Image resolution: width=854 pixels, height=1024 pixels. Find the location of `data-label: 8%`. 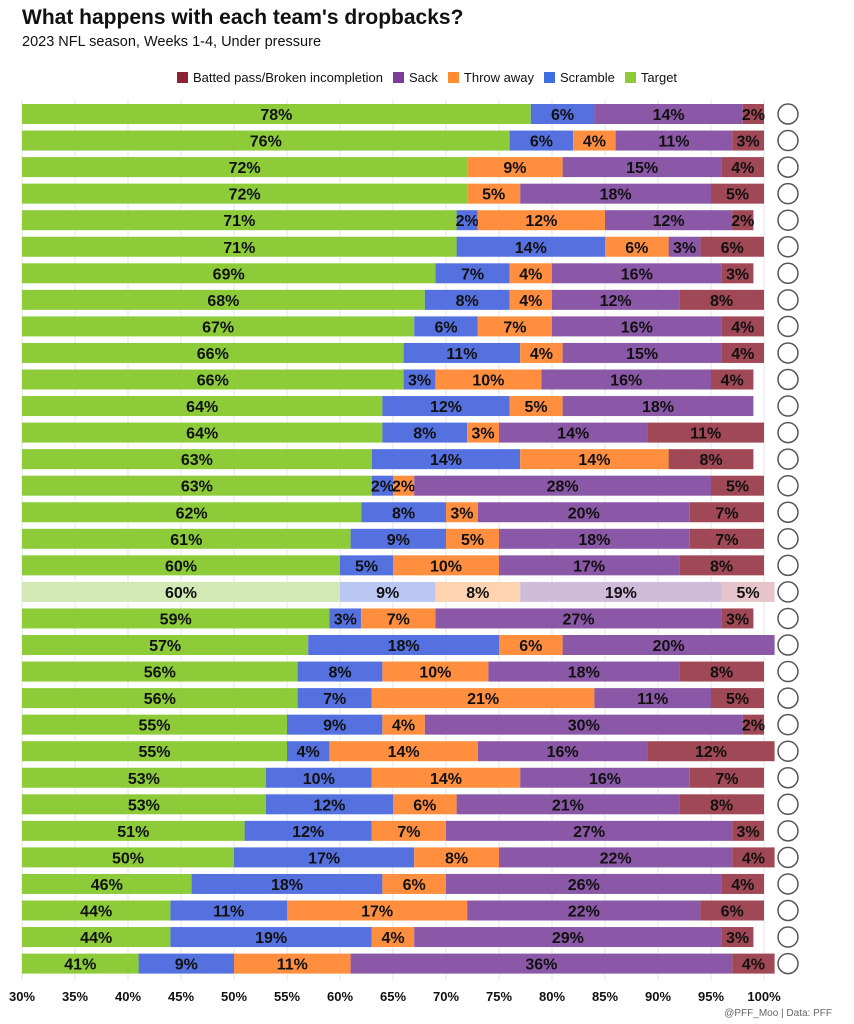

data-label: 8% is located at coordinates (710, 460).